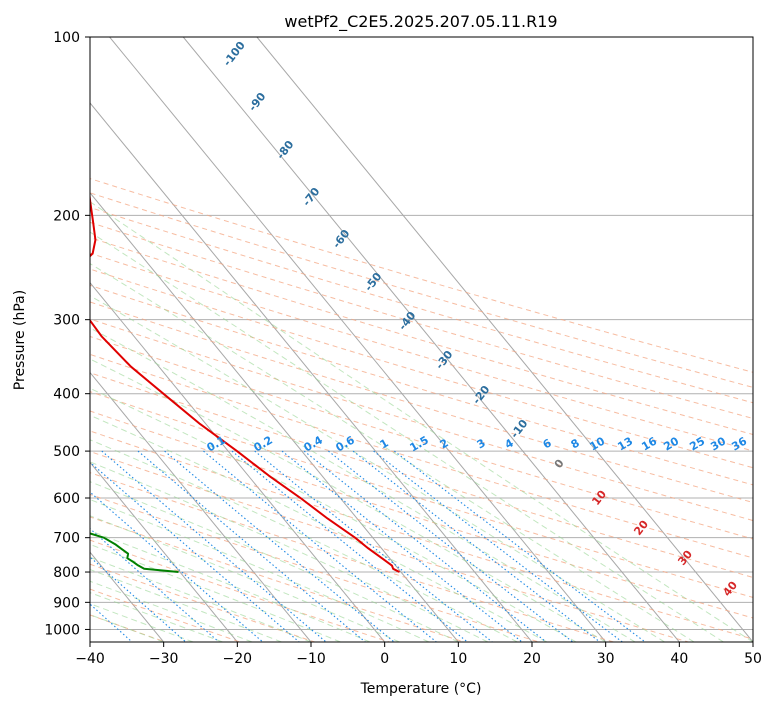  I want to click on y-tick-label: 200, so click(66, 216).